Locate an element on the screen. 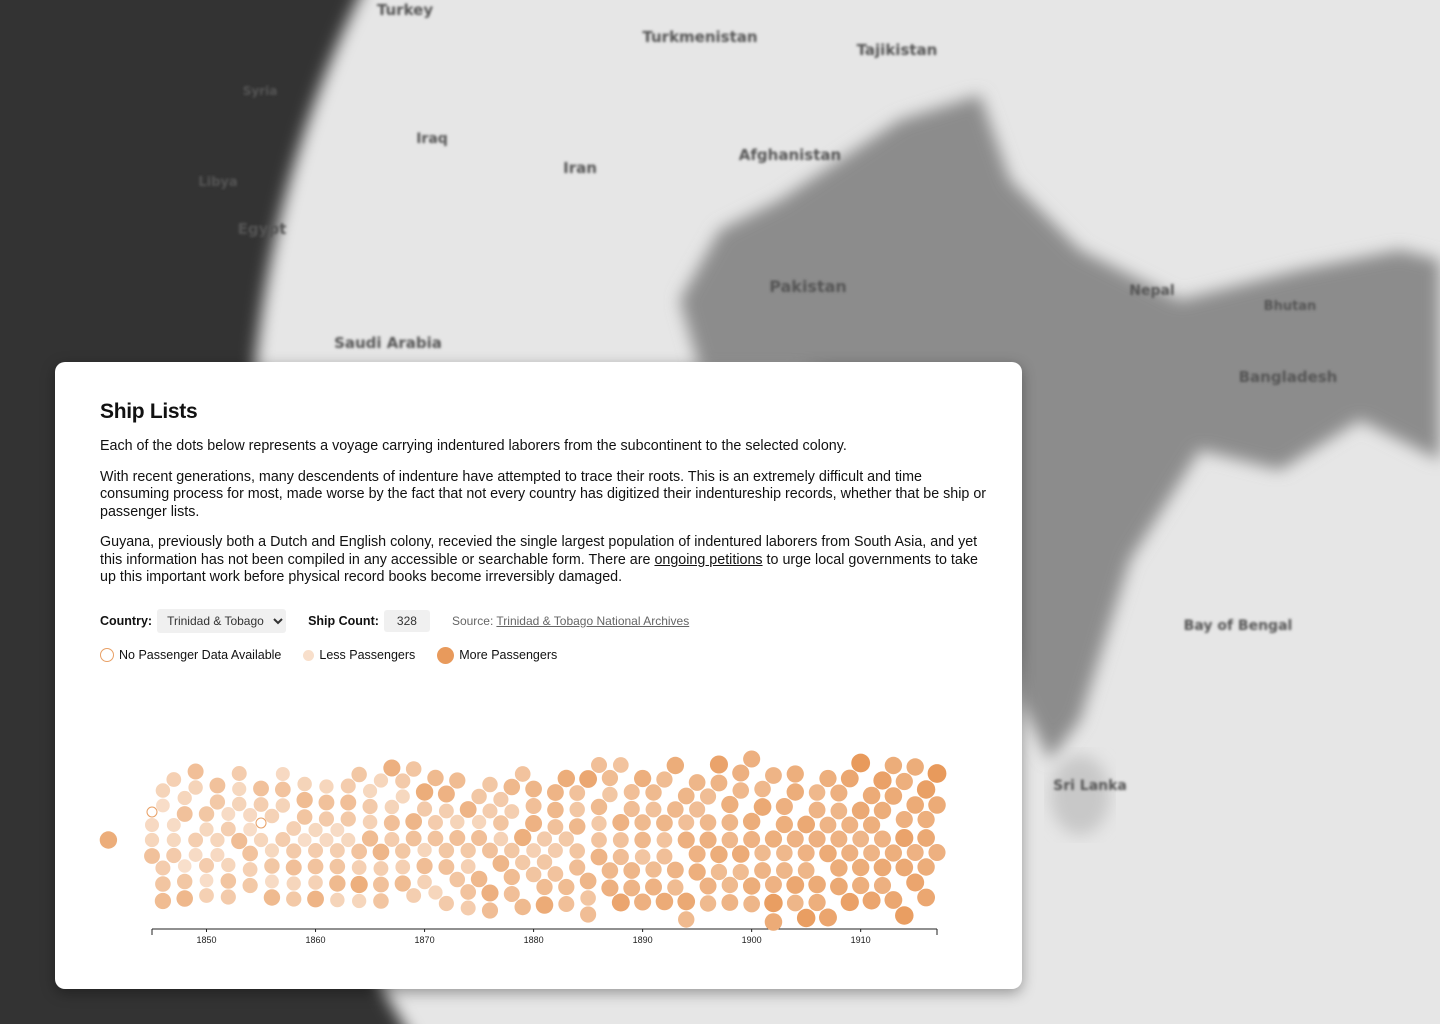 The image size is (1440, 1024). map-label: Bangladesh is located at coordinates (1288, 377).